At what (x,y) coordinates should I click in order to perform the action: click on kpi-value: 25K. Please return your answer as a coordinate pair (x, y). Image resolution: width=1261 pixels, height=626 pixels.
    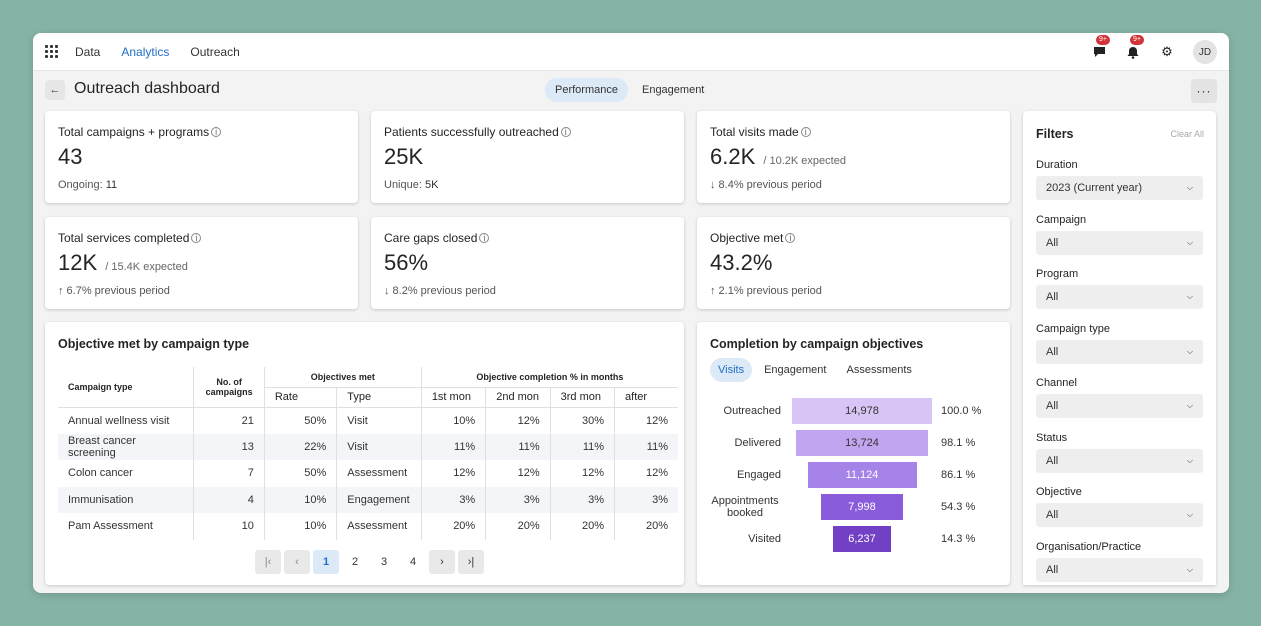
    Looking at the image, I should click on (404, 156).